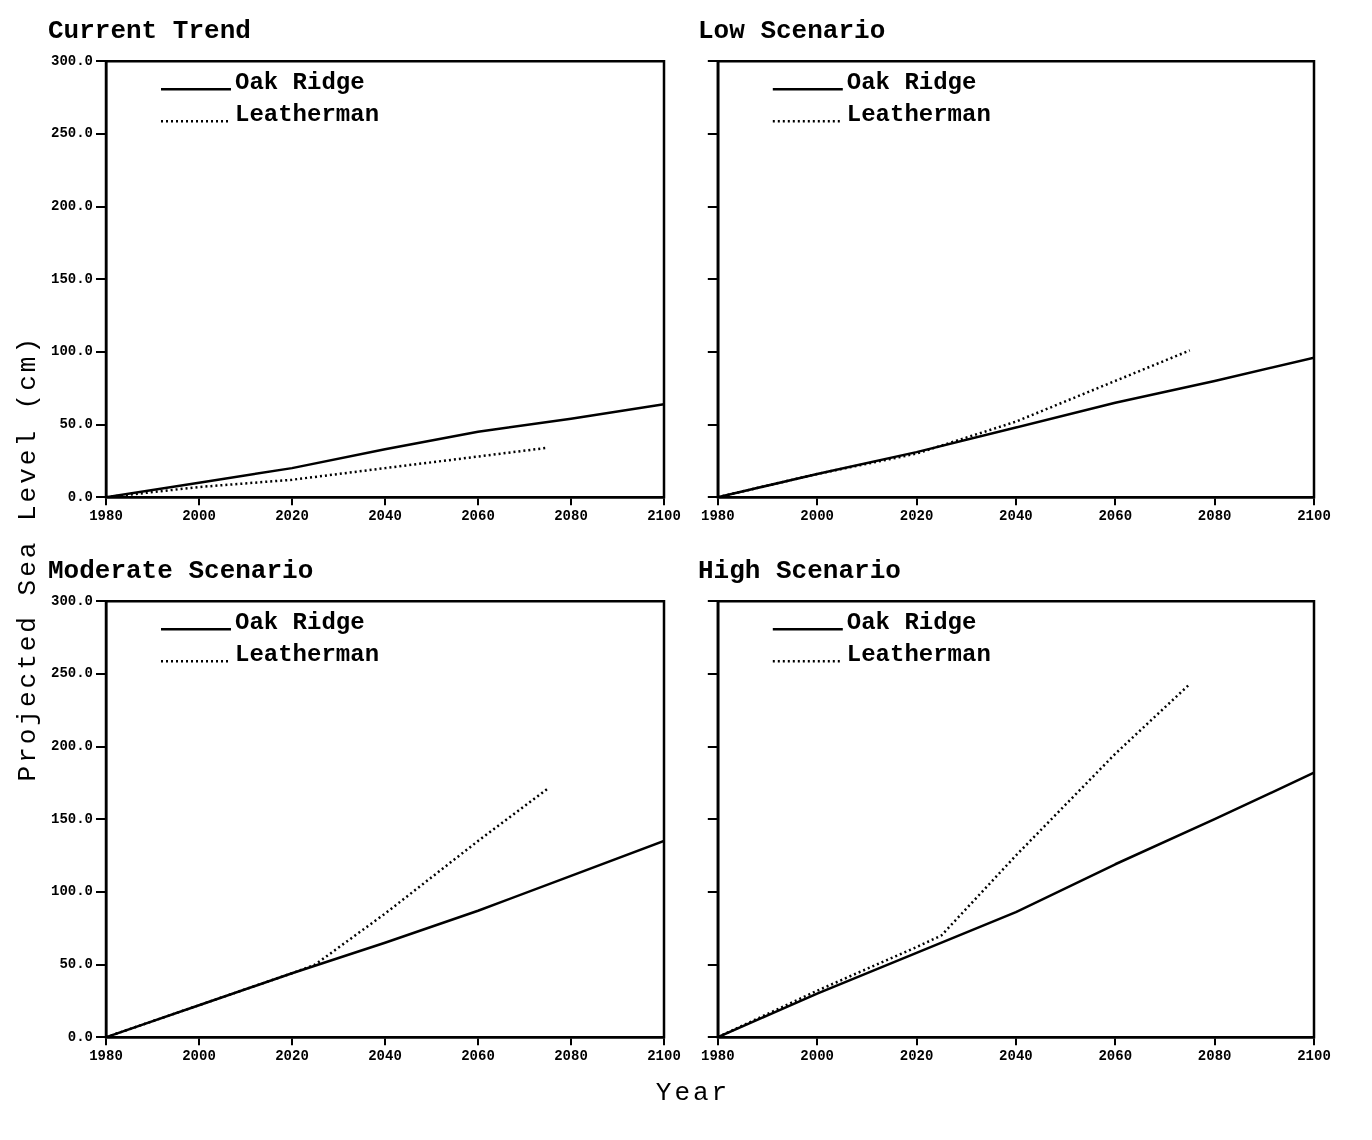 This screenshot has width=1372, height=1140. Describe the element at coordinates (181, 571) in the screenshot. I see `chart-title: Moderate Scenario` at that location.